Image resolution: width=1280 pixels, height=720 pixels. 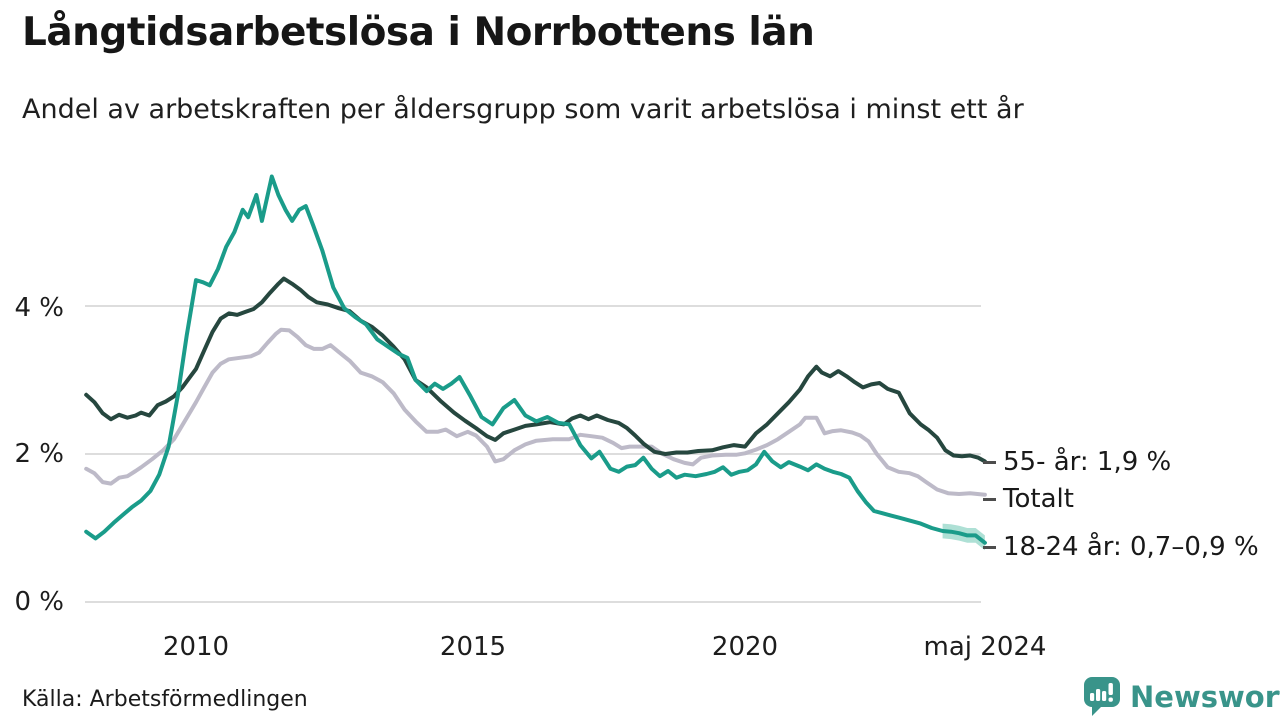 I want to click on x-axis-tick-2020: 2020, so click(x=745, y=647).